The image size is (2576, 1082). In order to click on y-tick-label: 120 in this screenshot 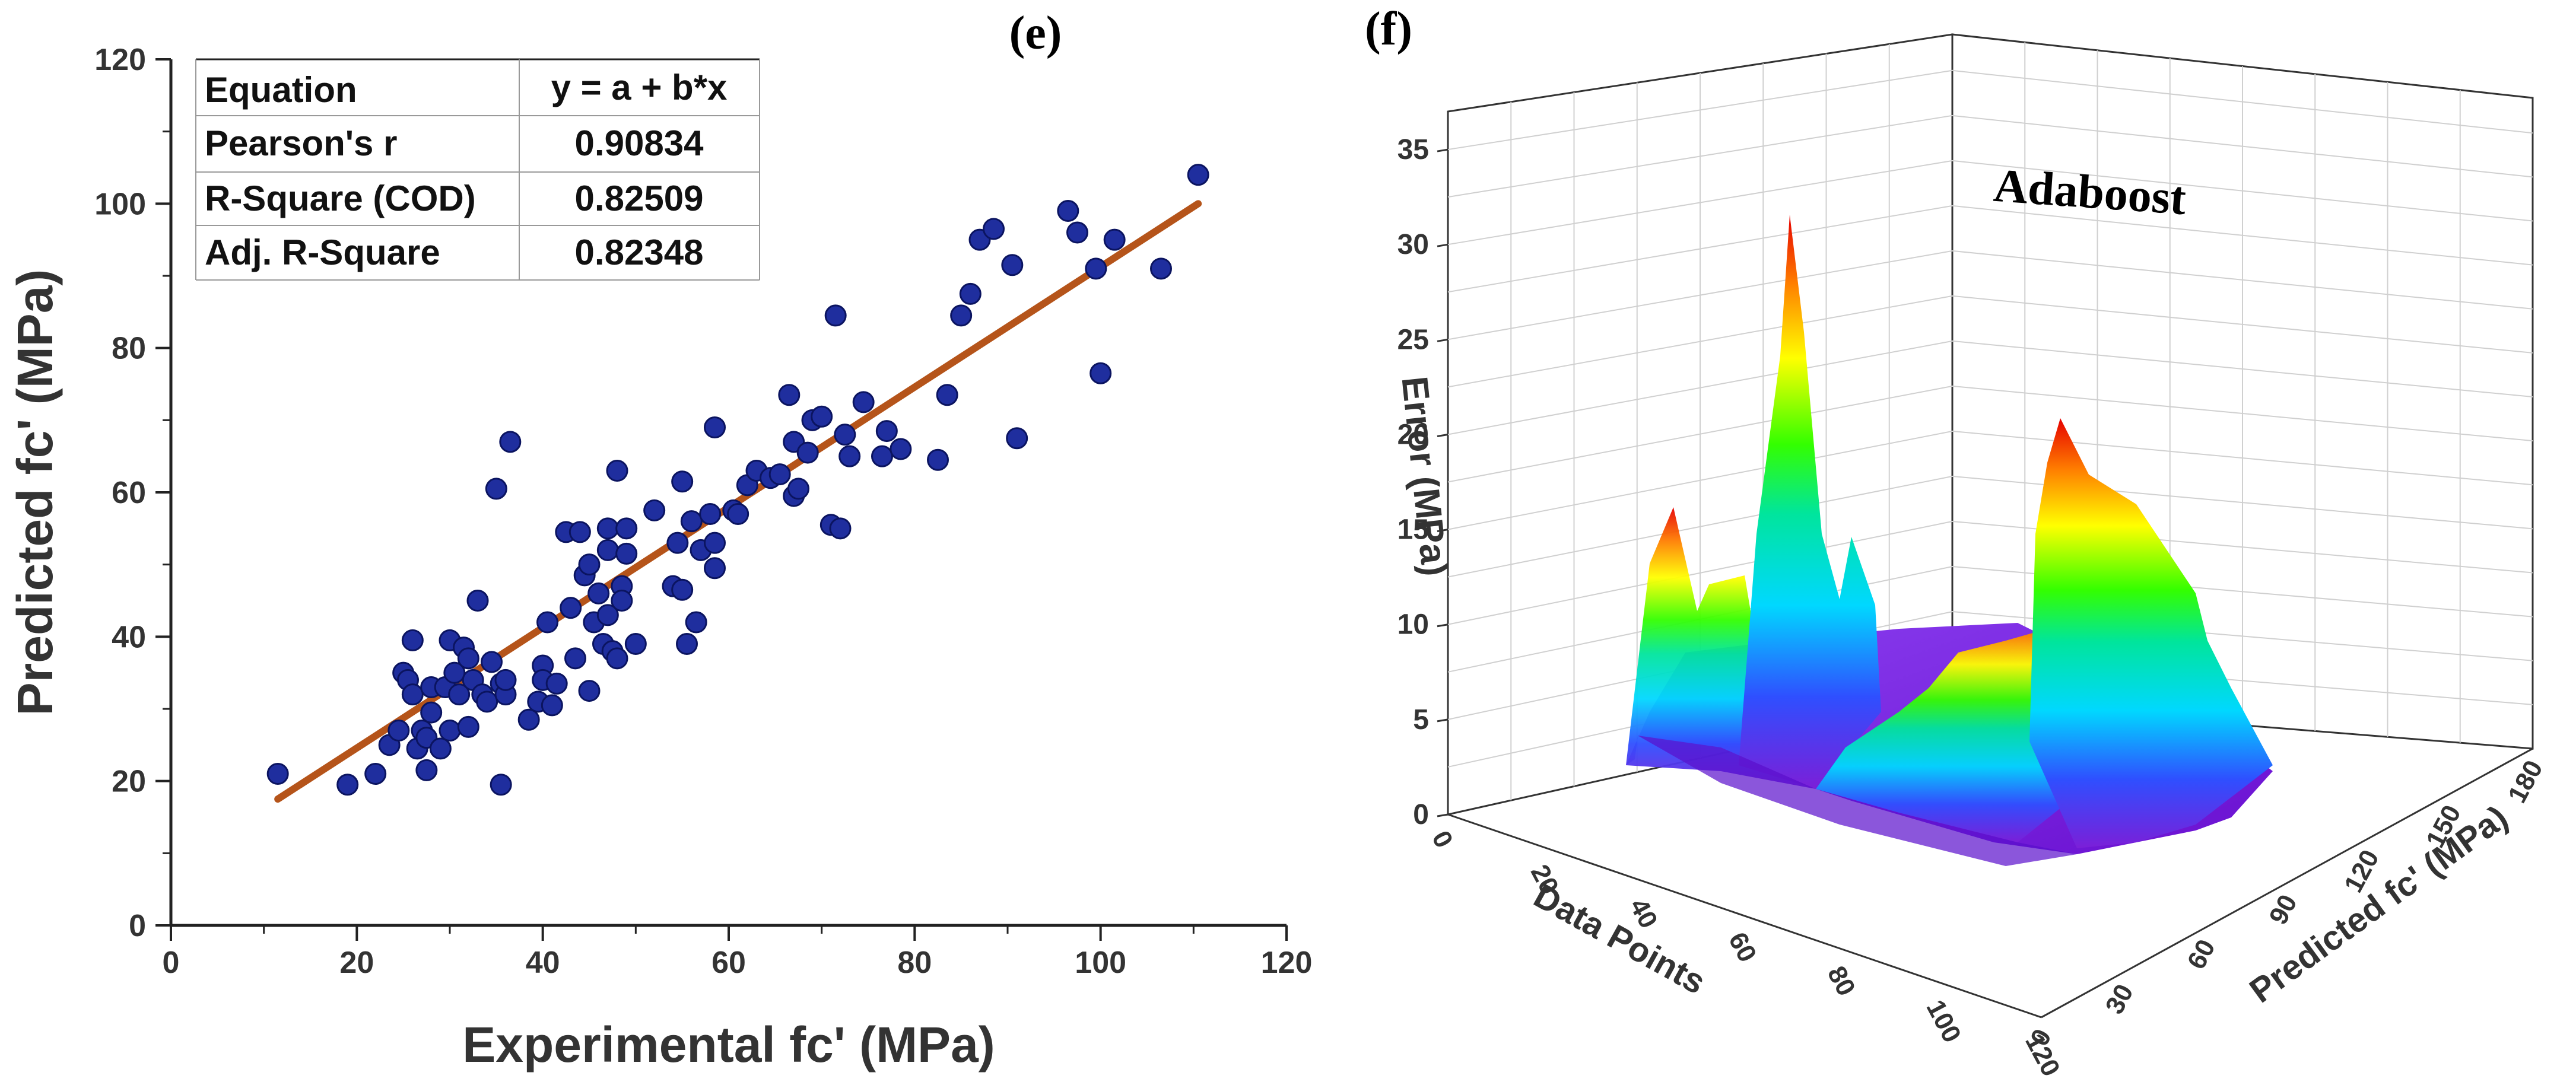, I will do `click(120, 60)`.